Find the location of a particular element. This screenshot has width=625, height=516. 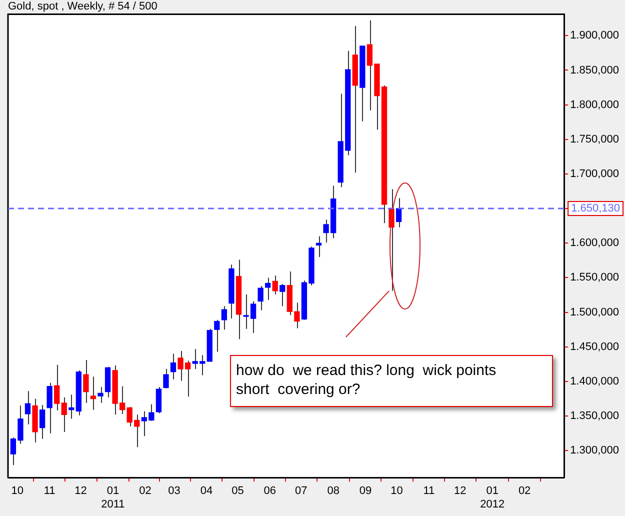

x-tick-label: 03 is located at coordinates (174, 491).